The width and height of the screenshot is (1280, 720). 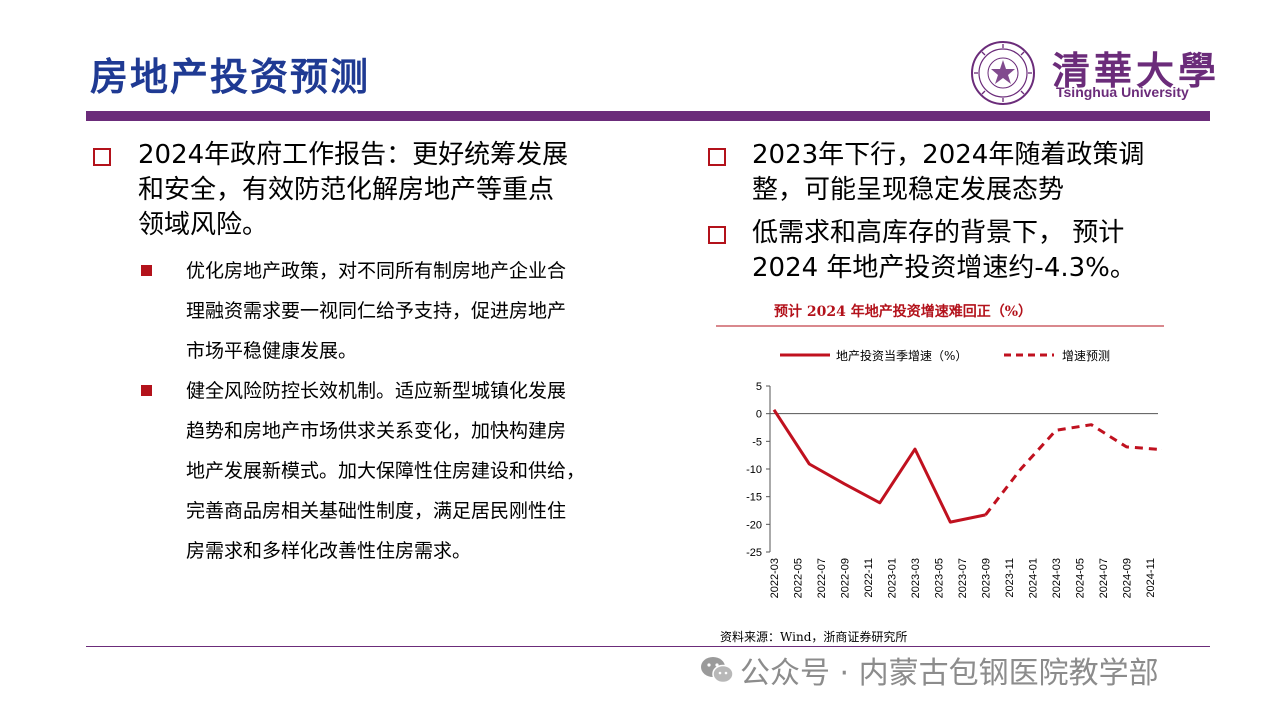 What do you see at coordinates (1034, 578) in the screenshot?
I see `x-tick-label: 2024-01` at bounding box center [1034, 578].